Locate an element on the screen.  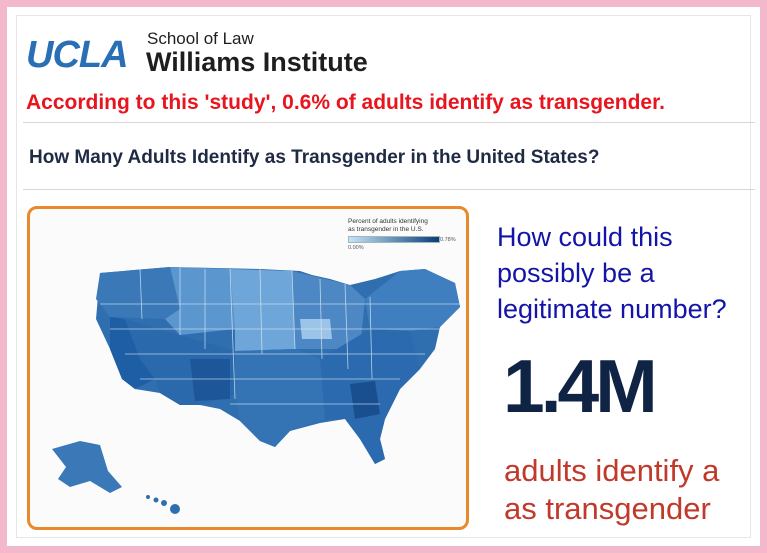
new-mexico is located at coordinates (210, 380).